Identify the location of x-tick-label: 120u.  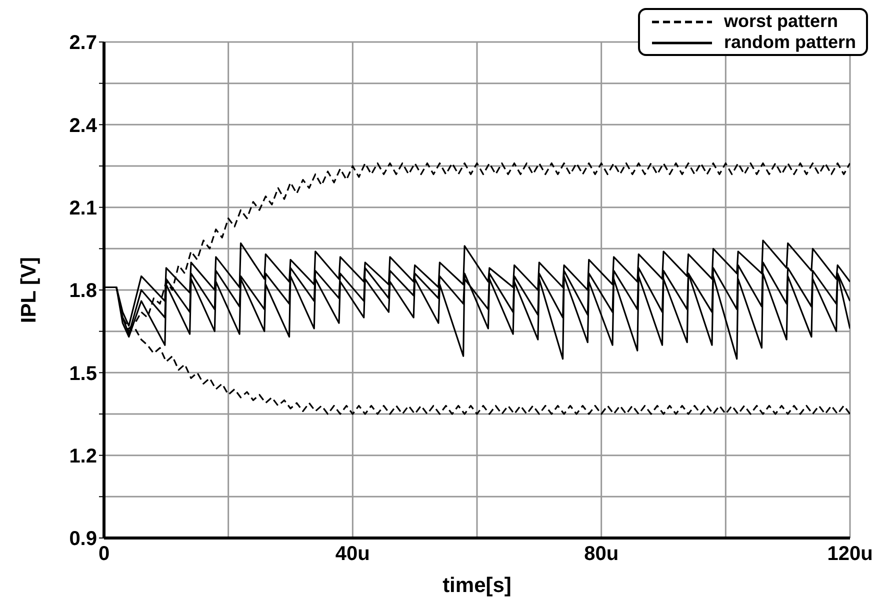
(850, 554).